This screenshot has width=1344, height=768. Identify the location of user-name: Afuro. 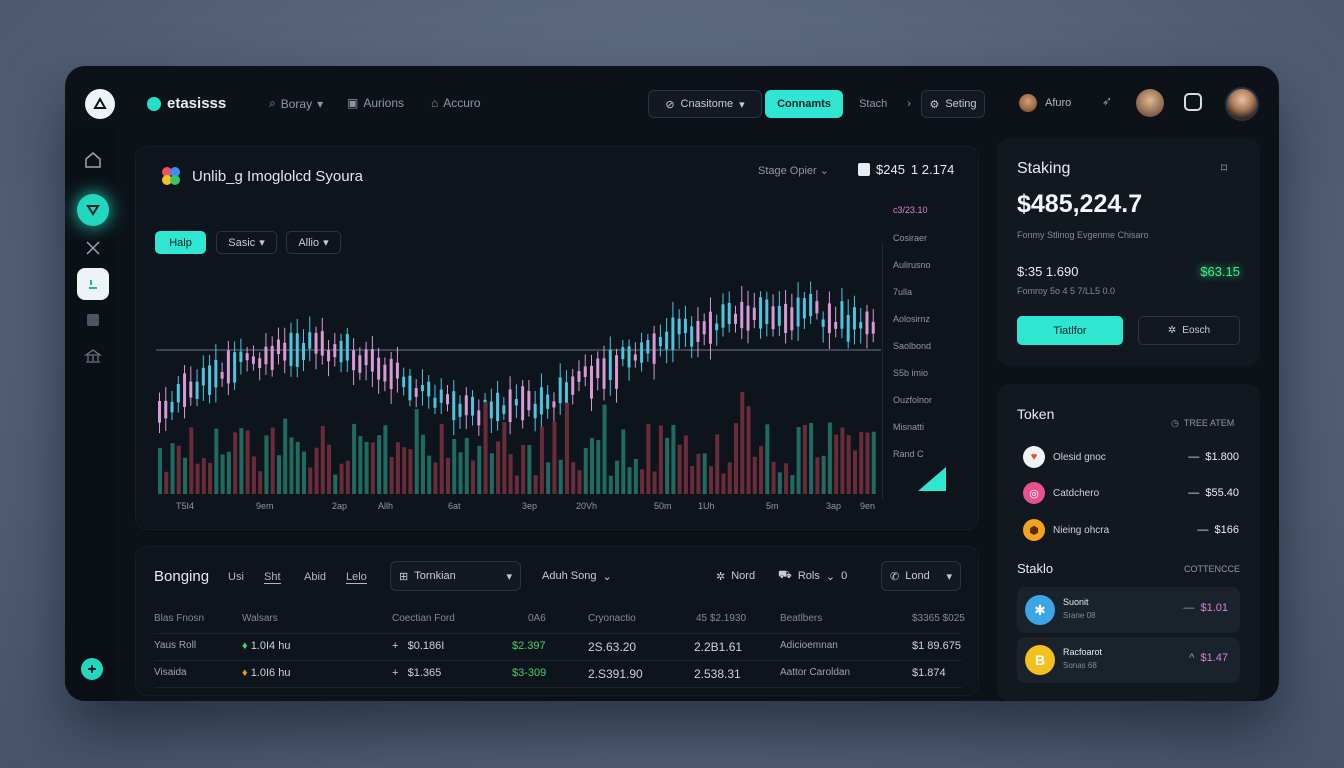
(1058, 103).